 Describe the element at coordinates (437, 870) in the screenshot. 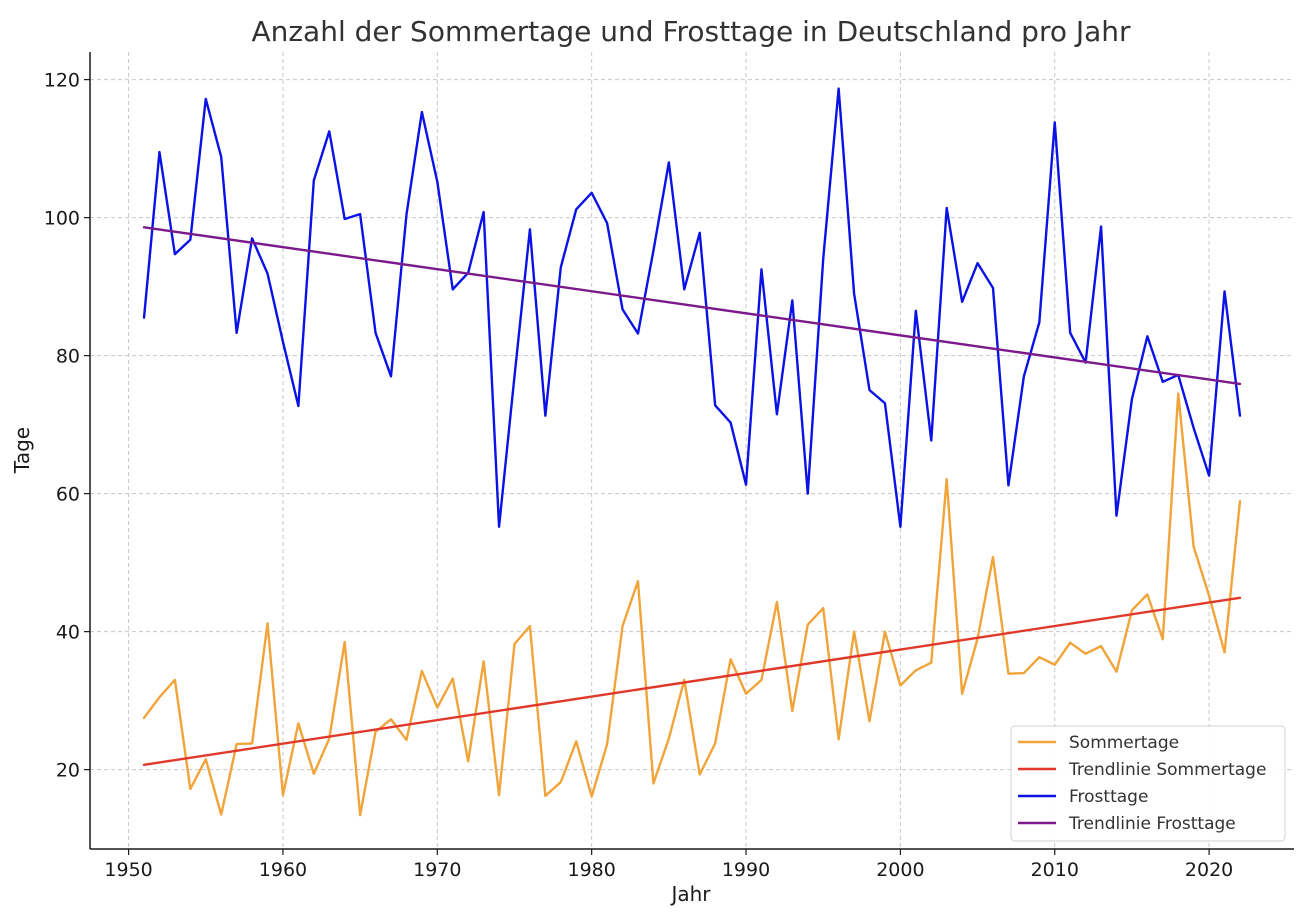

I see `x-tick-label: 1970` at that location.